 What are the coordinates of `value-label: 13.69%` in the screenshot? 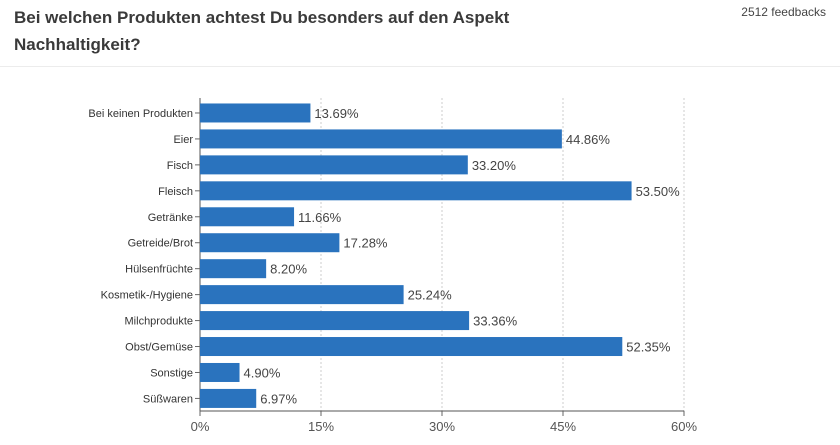 It's located at (336, 113).